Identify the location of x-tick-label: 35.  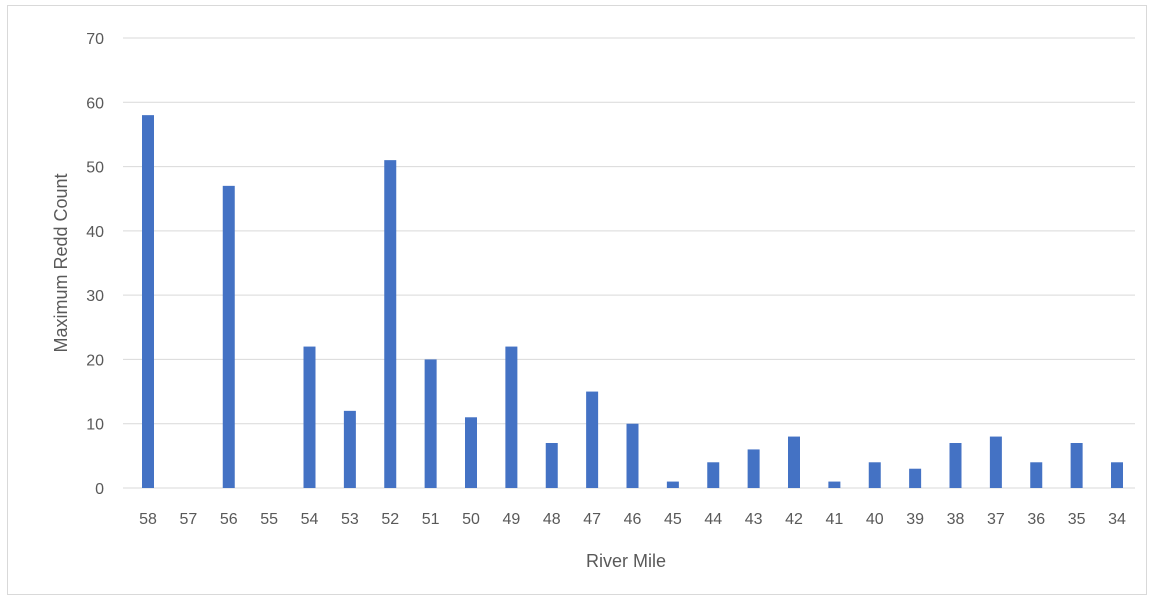
(1077, 519).